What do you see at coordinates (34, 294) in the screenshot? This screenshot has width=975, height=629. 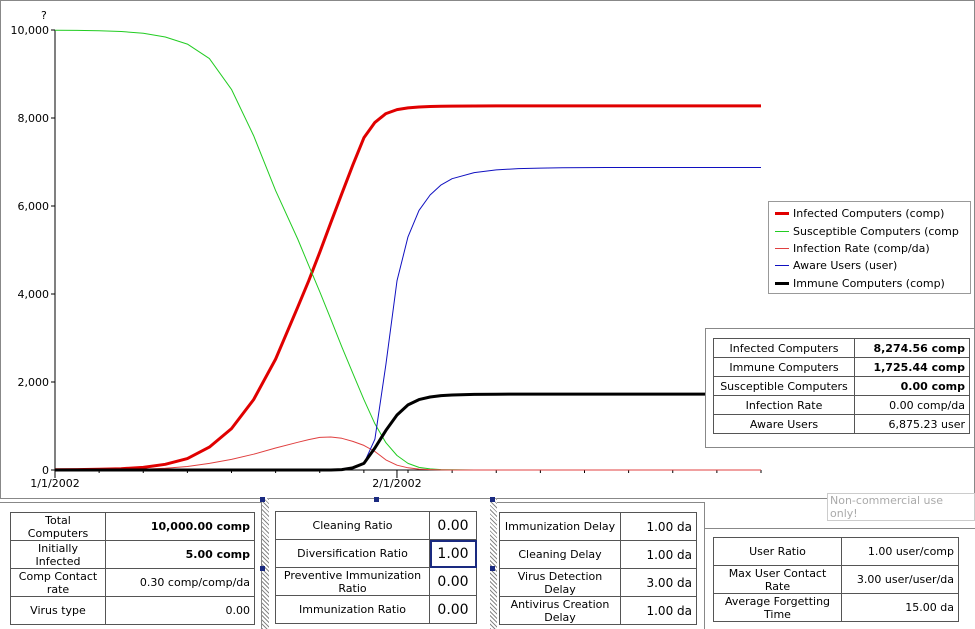 I see `y-tick-label: 4,000` at bounding box center [34, 294].